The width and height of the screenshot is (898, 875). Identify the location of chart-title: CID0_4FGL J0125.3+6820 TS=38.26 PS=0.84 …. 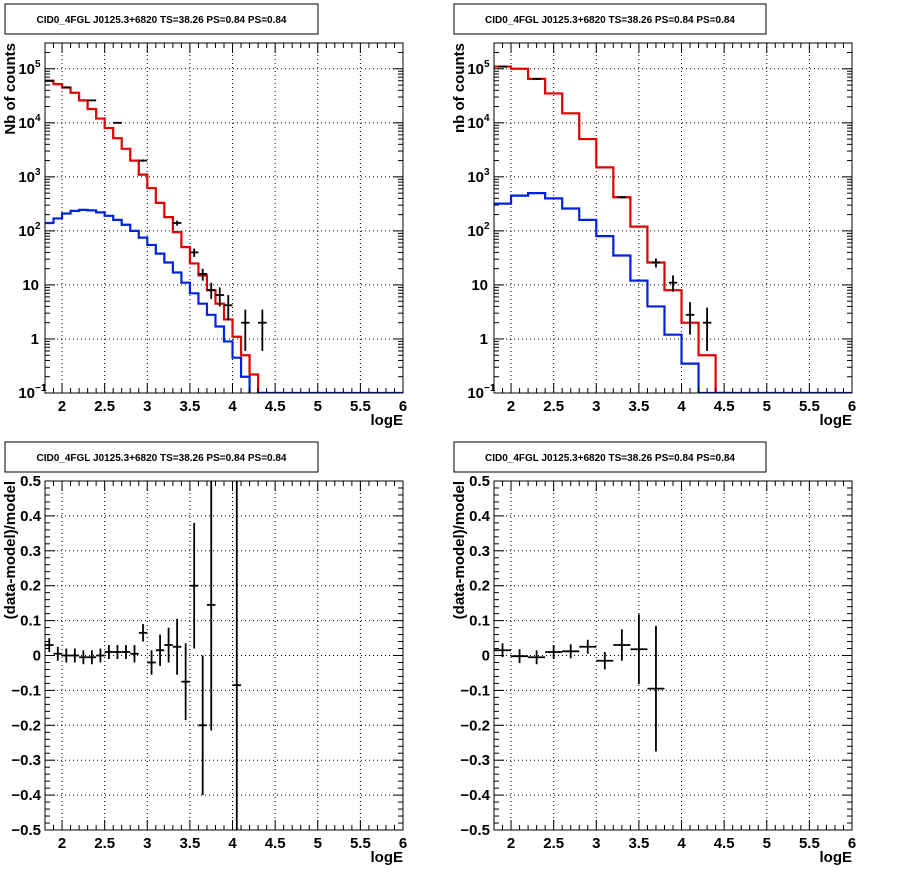
(162, 458).